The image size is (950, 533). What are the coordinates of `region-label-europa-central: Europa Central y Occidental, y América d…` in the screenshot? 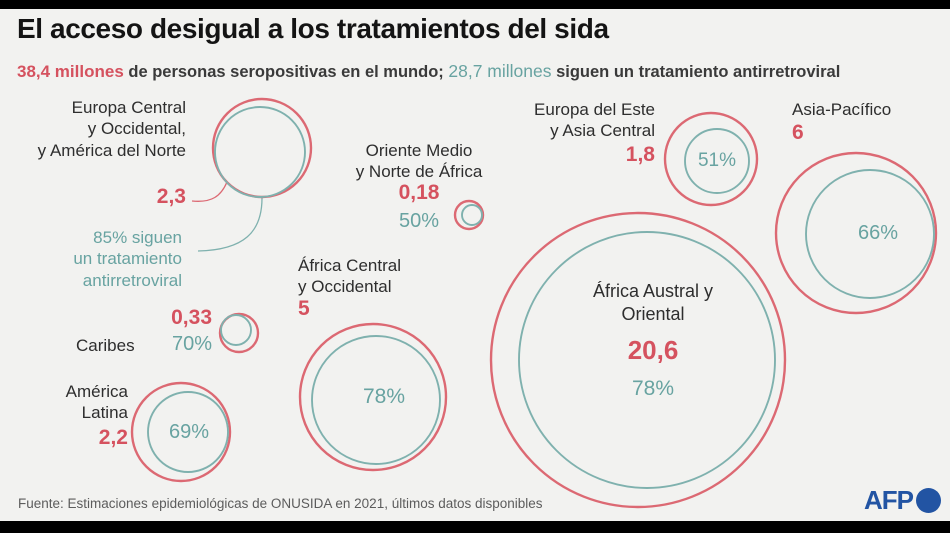 It's located at (111, 129).